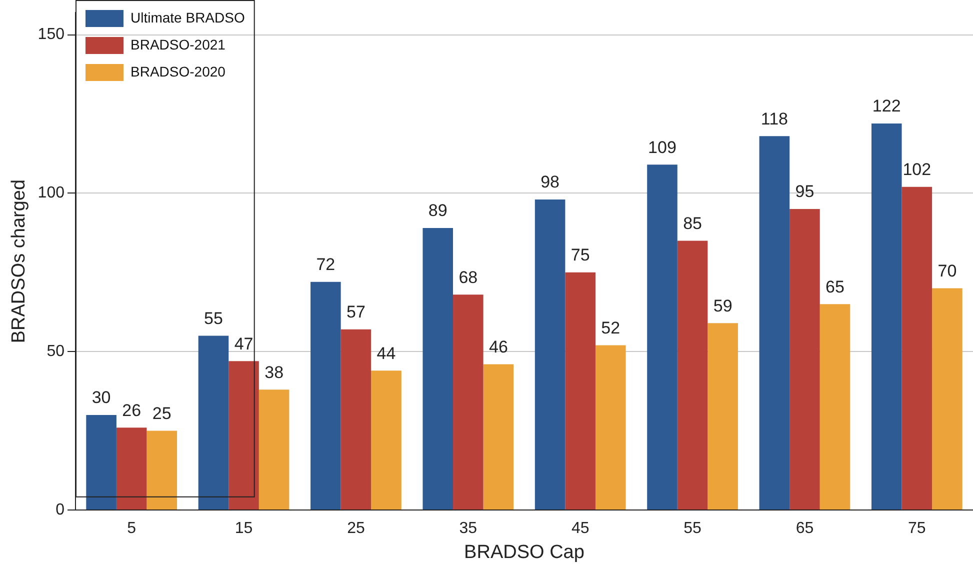 This screenshot has height=566, width=973. I want to click on data-label: 75, so click(580, 255).